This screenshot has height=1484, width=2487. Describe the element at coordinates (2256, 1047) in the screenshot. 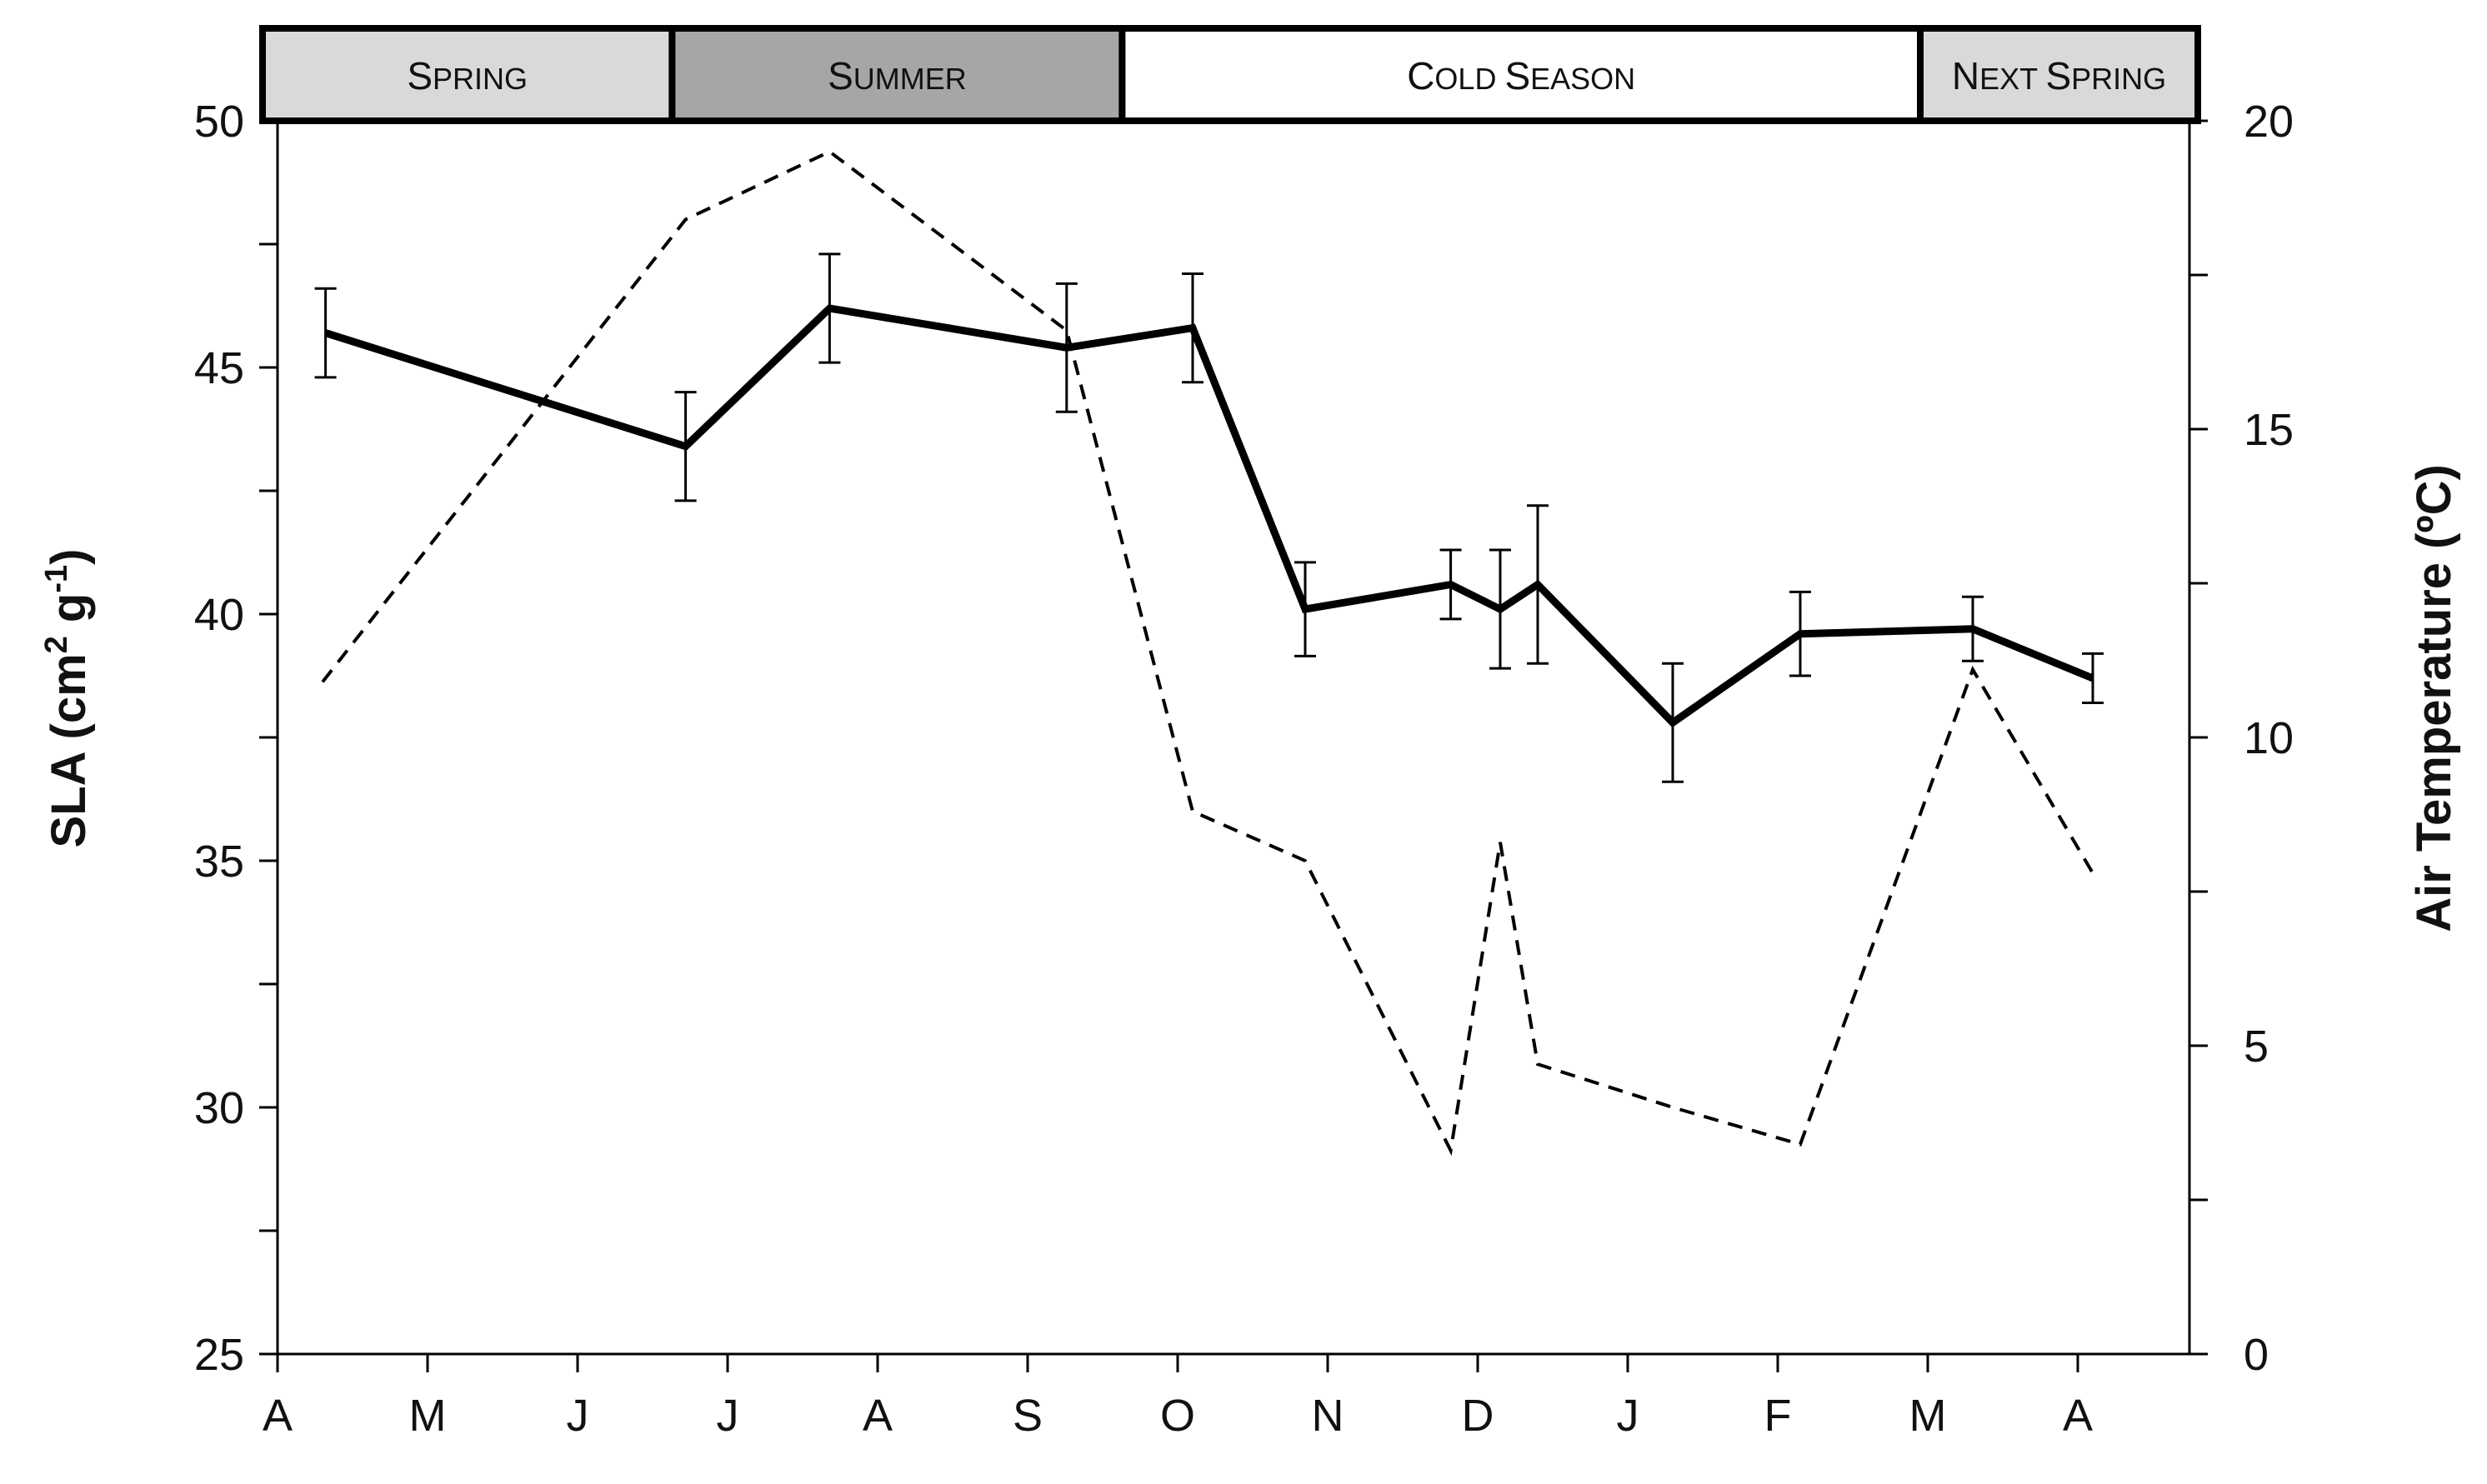

I see `y2-tick-label-1: 5` at that location.